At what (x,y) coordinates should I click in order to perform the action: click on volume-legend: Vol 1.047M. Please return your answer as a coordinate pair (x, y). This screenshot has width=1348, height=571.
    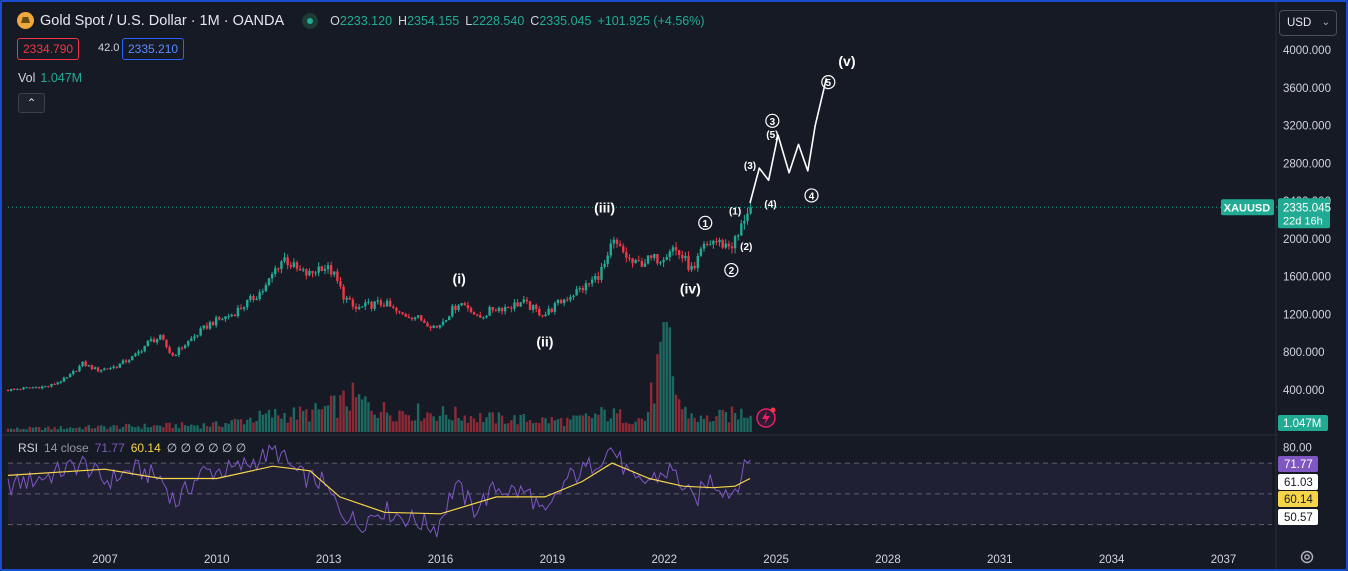
    Looking at the image, I should click on (50, 78).